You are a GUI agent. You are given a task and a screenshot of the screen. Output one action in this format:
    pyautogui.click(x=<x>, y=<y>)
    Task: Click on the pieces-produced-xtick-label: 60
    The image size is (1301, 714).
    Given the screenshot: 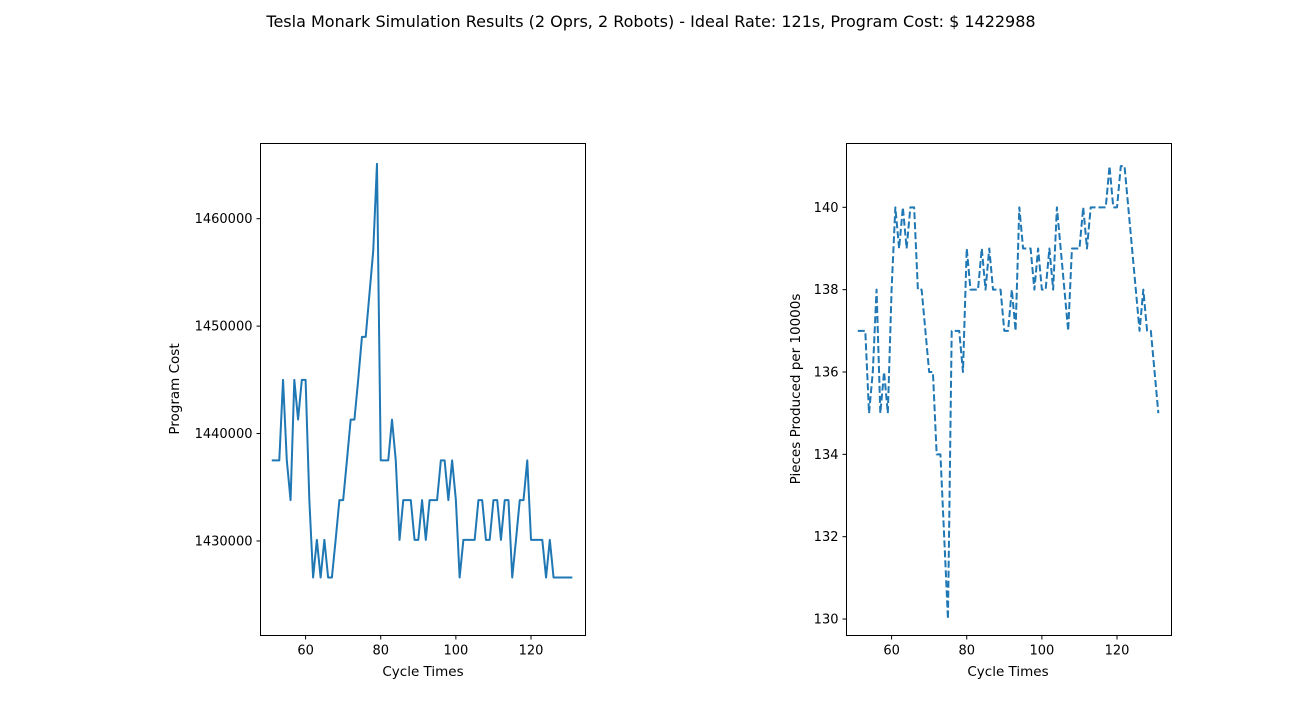 What is the action you would take?
    pyautogui.click(x=891, y=651)
    